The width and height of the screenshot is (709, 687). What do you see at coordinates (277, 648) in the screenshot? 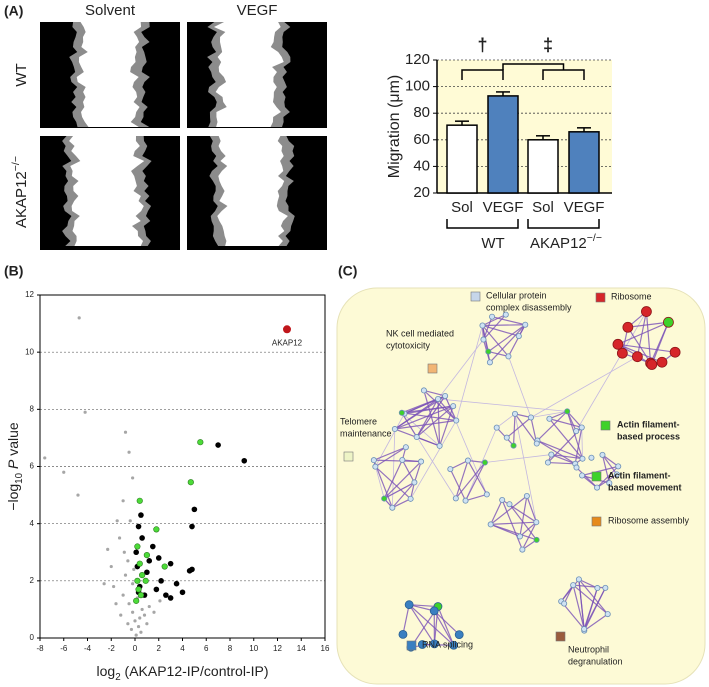
I see `x-tick-label: 12` at bounding box center [277, 648].